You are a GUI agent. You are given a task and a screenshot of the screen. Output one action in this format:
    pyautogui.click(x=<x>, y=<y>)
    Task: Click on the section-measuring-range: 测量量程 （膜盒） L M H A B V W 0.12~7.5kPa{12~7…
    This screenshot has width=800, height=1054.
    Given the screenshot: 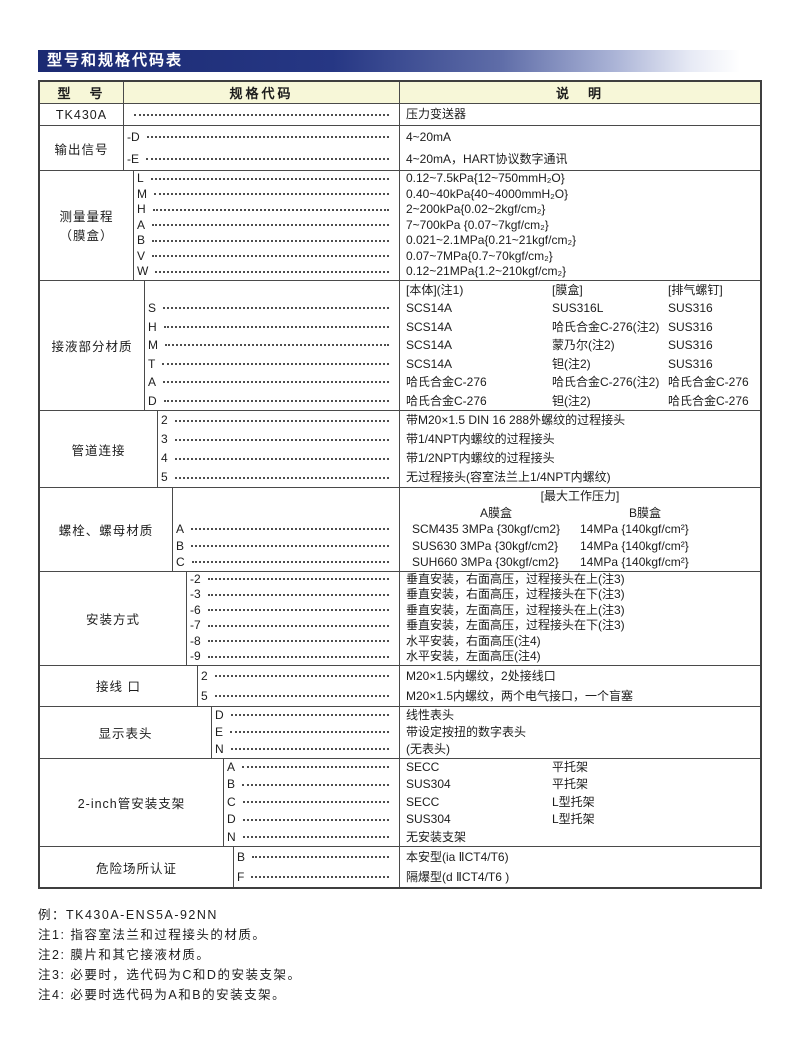 What is the action you would take?
    pyautogui.click(x=400, y=225)
    